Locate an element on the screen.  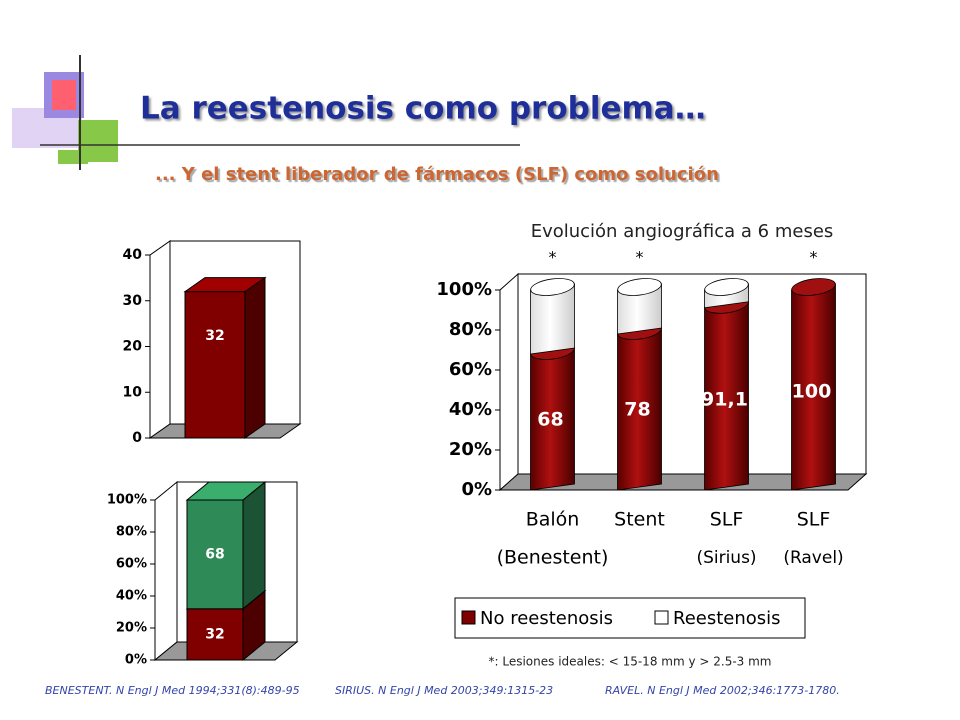
legend-label: Reestenosis is located at coordinates (727, 618).